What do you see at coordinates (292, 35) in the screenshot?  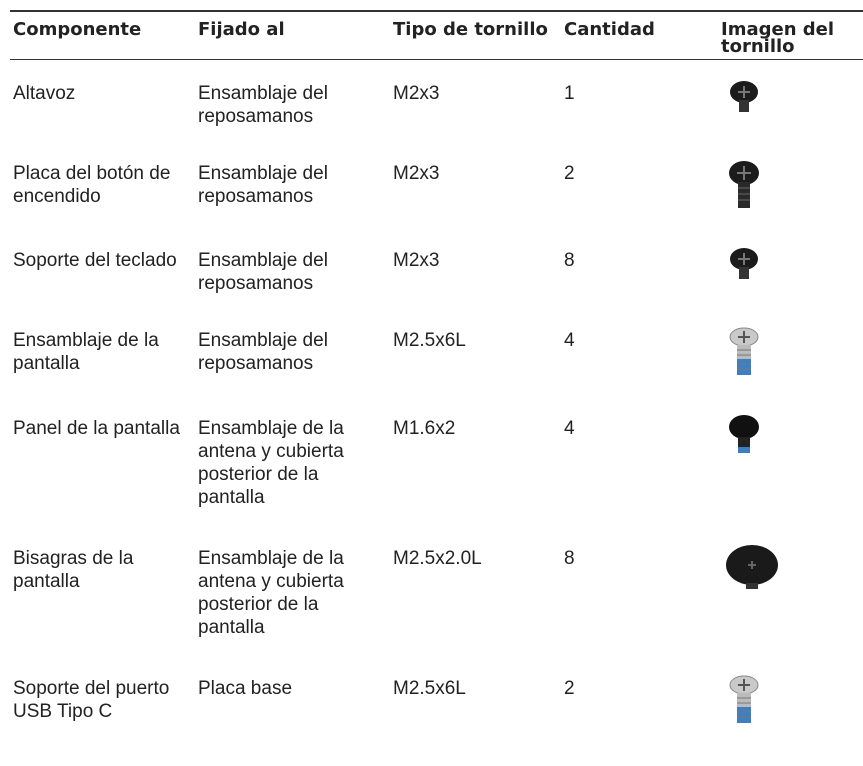 I see `header-cell: Fijado al` at bounding box center [292, 35].